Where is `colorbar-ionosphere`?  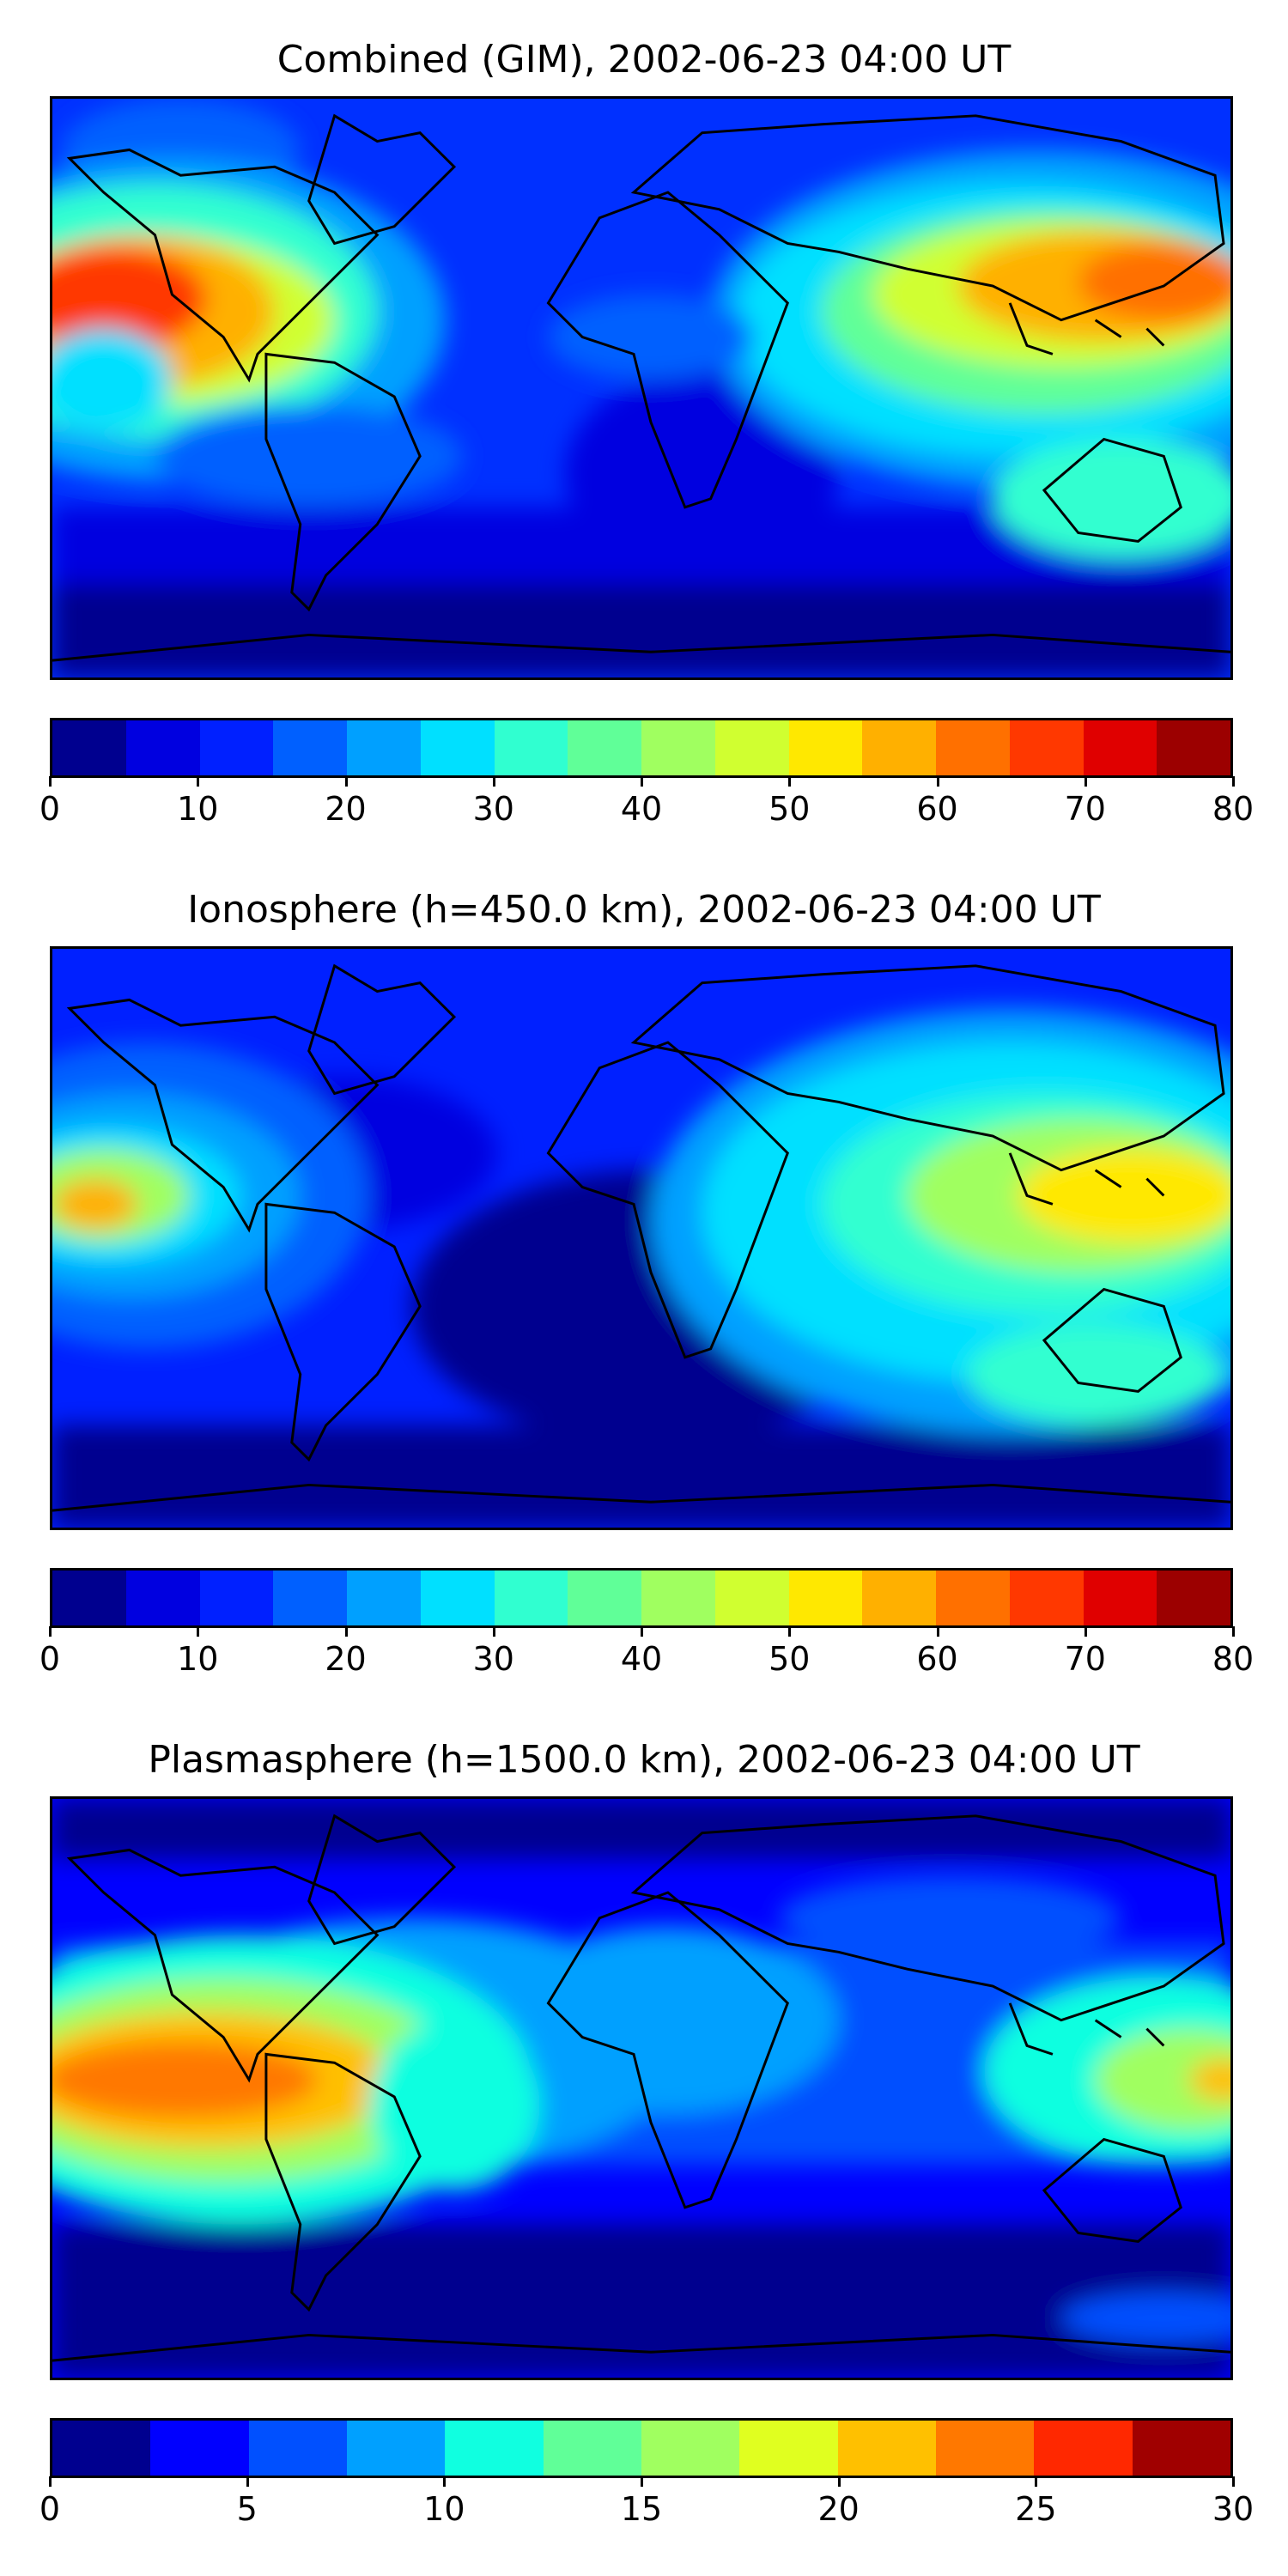
colorbar-ionosphere is located at coordinates (641, 1598).